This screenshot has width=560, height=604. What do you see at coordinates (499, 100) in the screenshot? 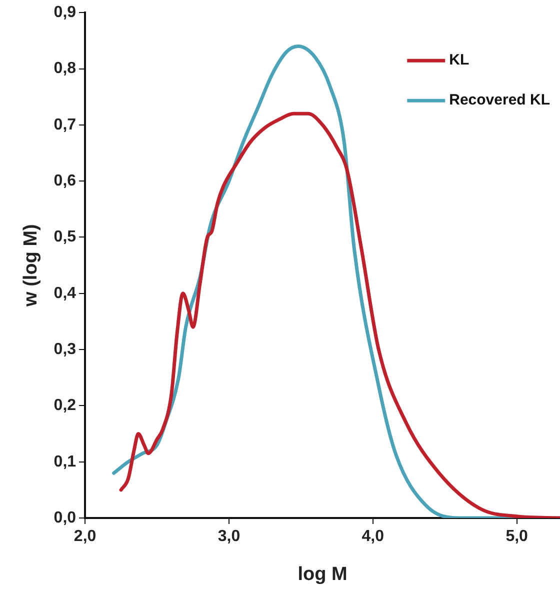
I see `legend-label: Recovered KL` at bounding box center [499, 100].